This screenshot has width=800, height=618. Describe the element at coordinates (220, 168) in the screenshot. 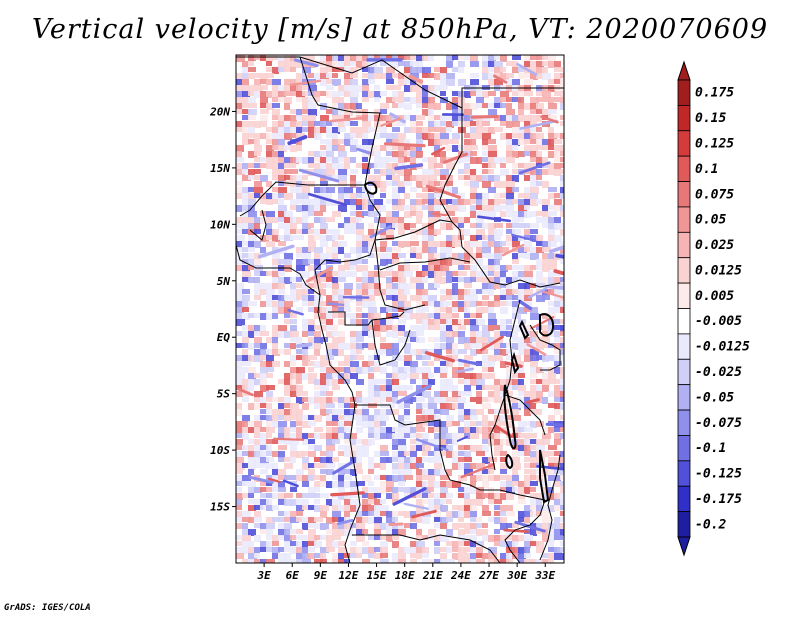

I see `lat-tick-label: 15N` at that location.